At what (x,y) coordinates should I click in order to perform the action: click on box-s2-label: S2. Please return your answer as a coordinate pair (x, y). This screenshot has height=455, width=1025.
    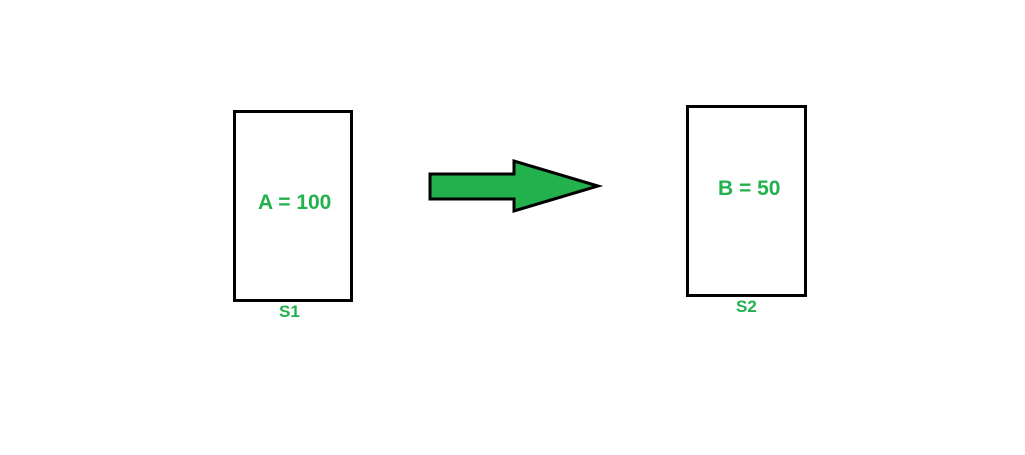
    Looking at the image, I should click on (746, 306).